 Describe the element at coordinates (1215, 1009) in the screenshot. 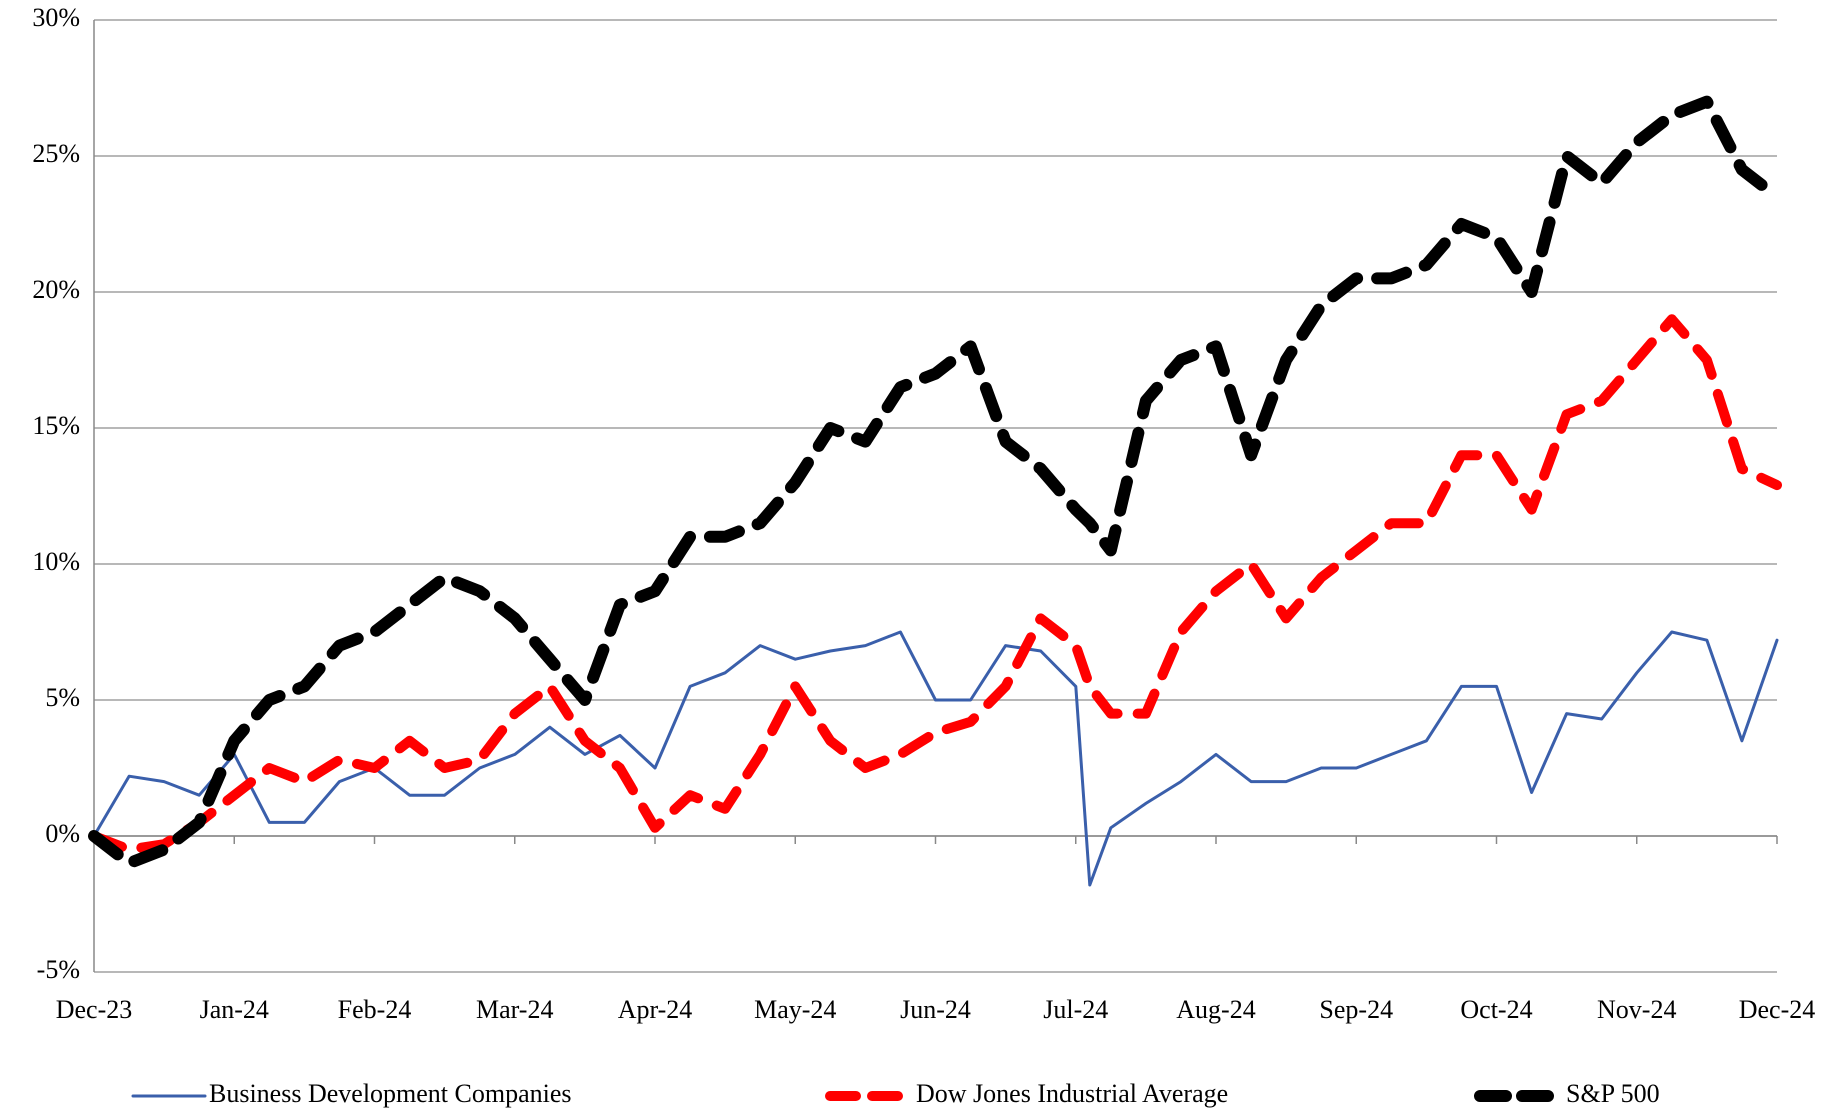

I see `x-tick-label: Aug-24` at that location.